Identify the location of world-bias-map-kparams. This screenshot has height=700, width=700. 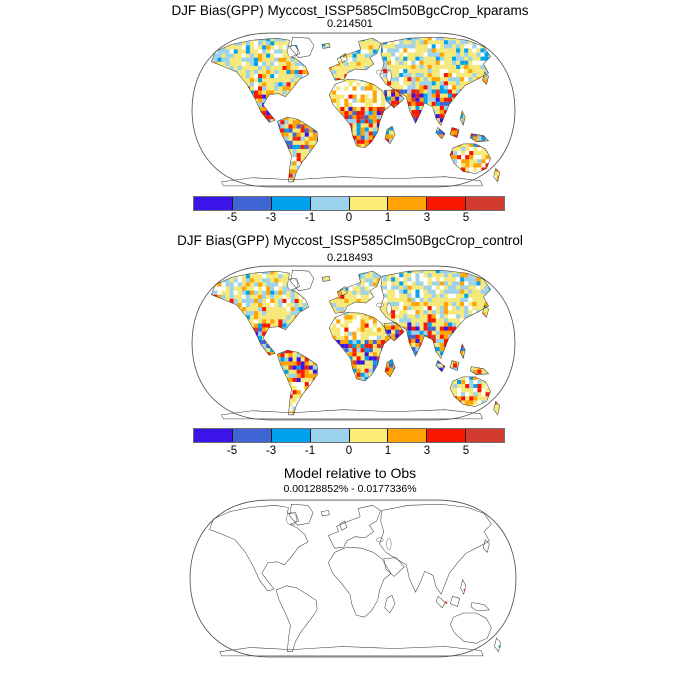
(353, 110).